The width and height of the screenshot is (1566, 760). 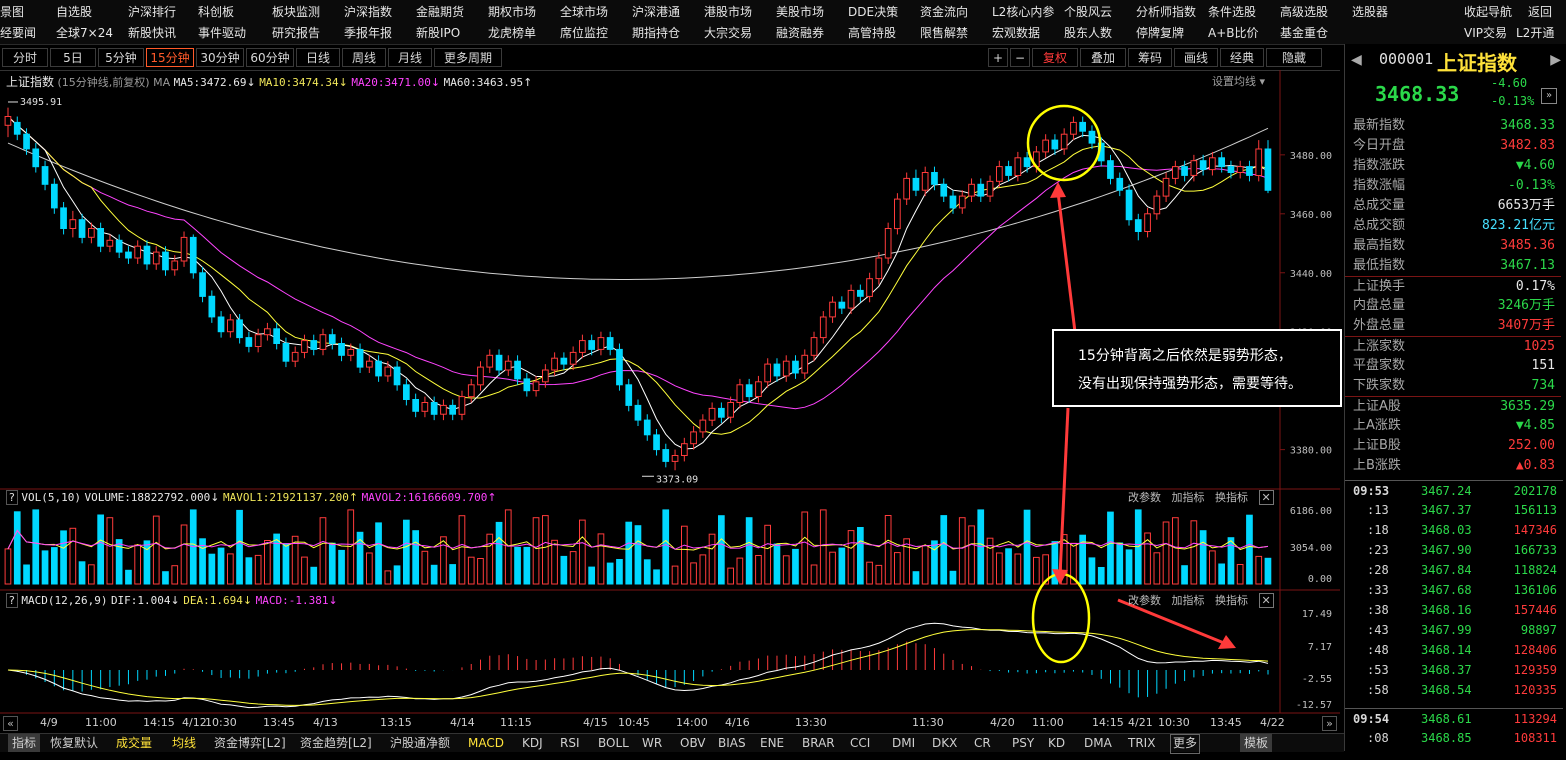 What do you see at coordinates (1527, 406) in the screenshot?
I see `quote-value: 3635.29` at bounding box center [1527, 406].